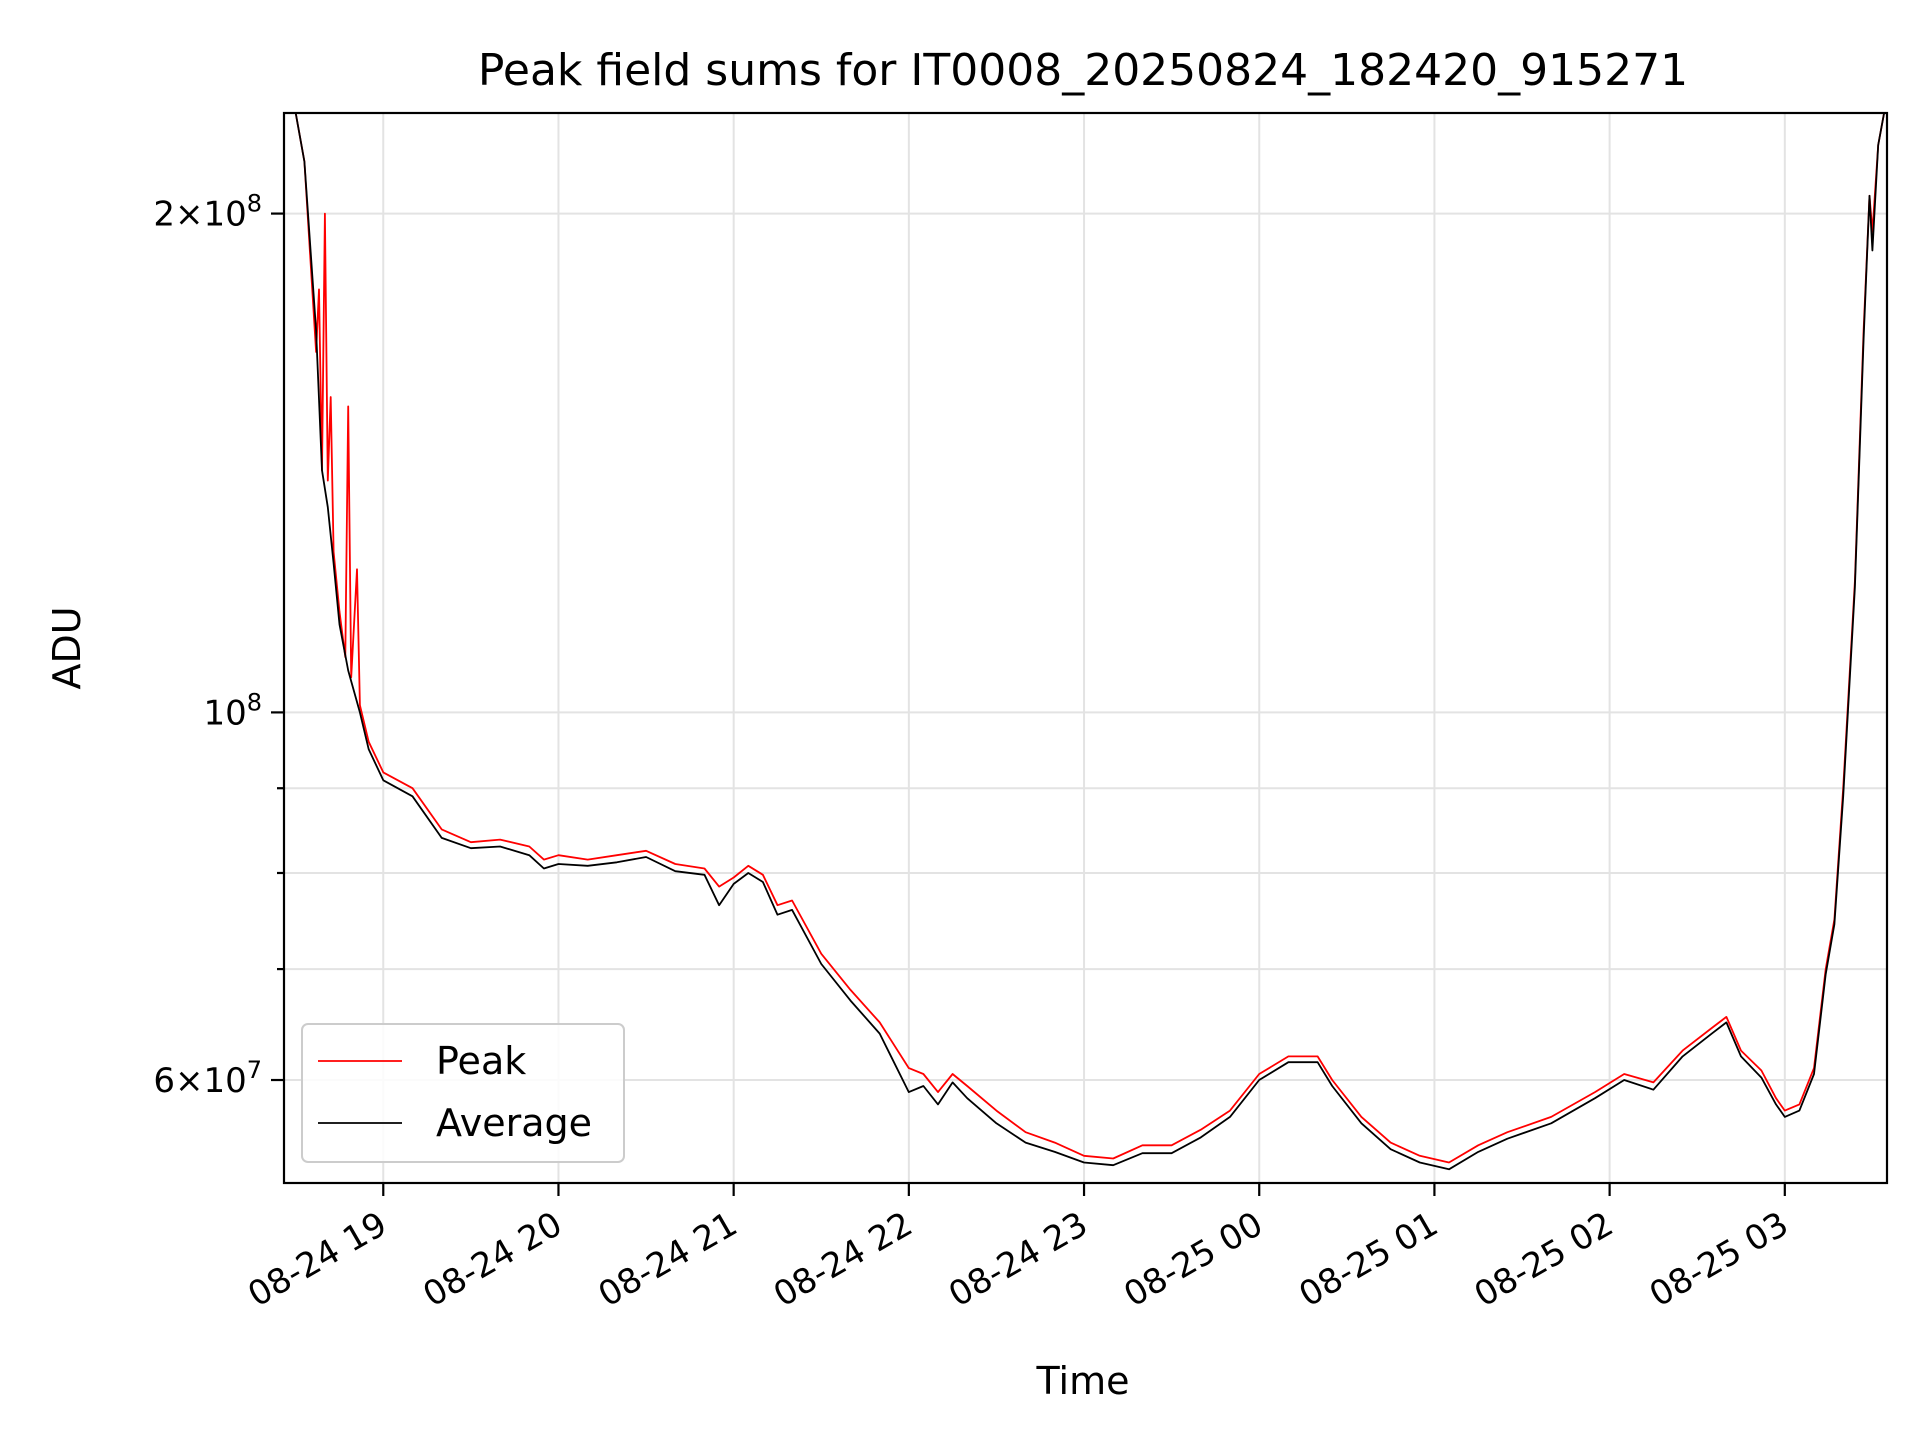 The width and height of the screenshot is (1920, 1440). I want to click on legend-box, so click(463, 1093).